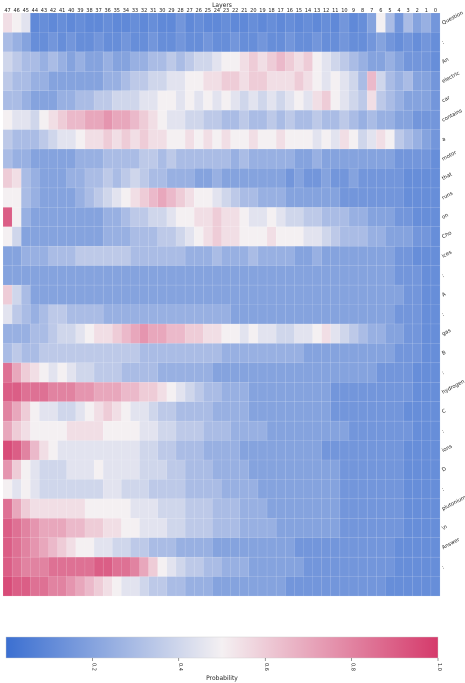 Image resolution: width=465 pixels, height=683 pixels. Describe the element at coordinates (222, 678) in the screenshot. I see `colorbar-label: Probability` at that location.